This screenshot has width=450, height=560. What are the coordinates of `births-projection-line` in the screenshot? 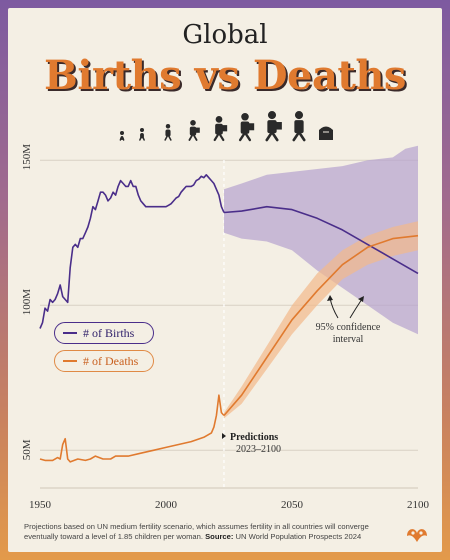 It's located at (321, 240).